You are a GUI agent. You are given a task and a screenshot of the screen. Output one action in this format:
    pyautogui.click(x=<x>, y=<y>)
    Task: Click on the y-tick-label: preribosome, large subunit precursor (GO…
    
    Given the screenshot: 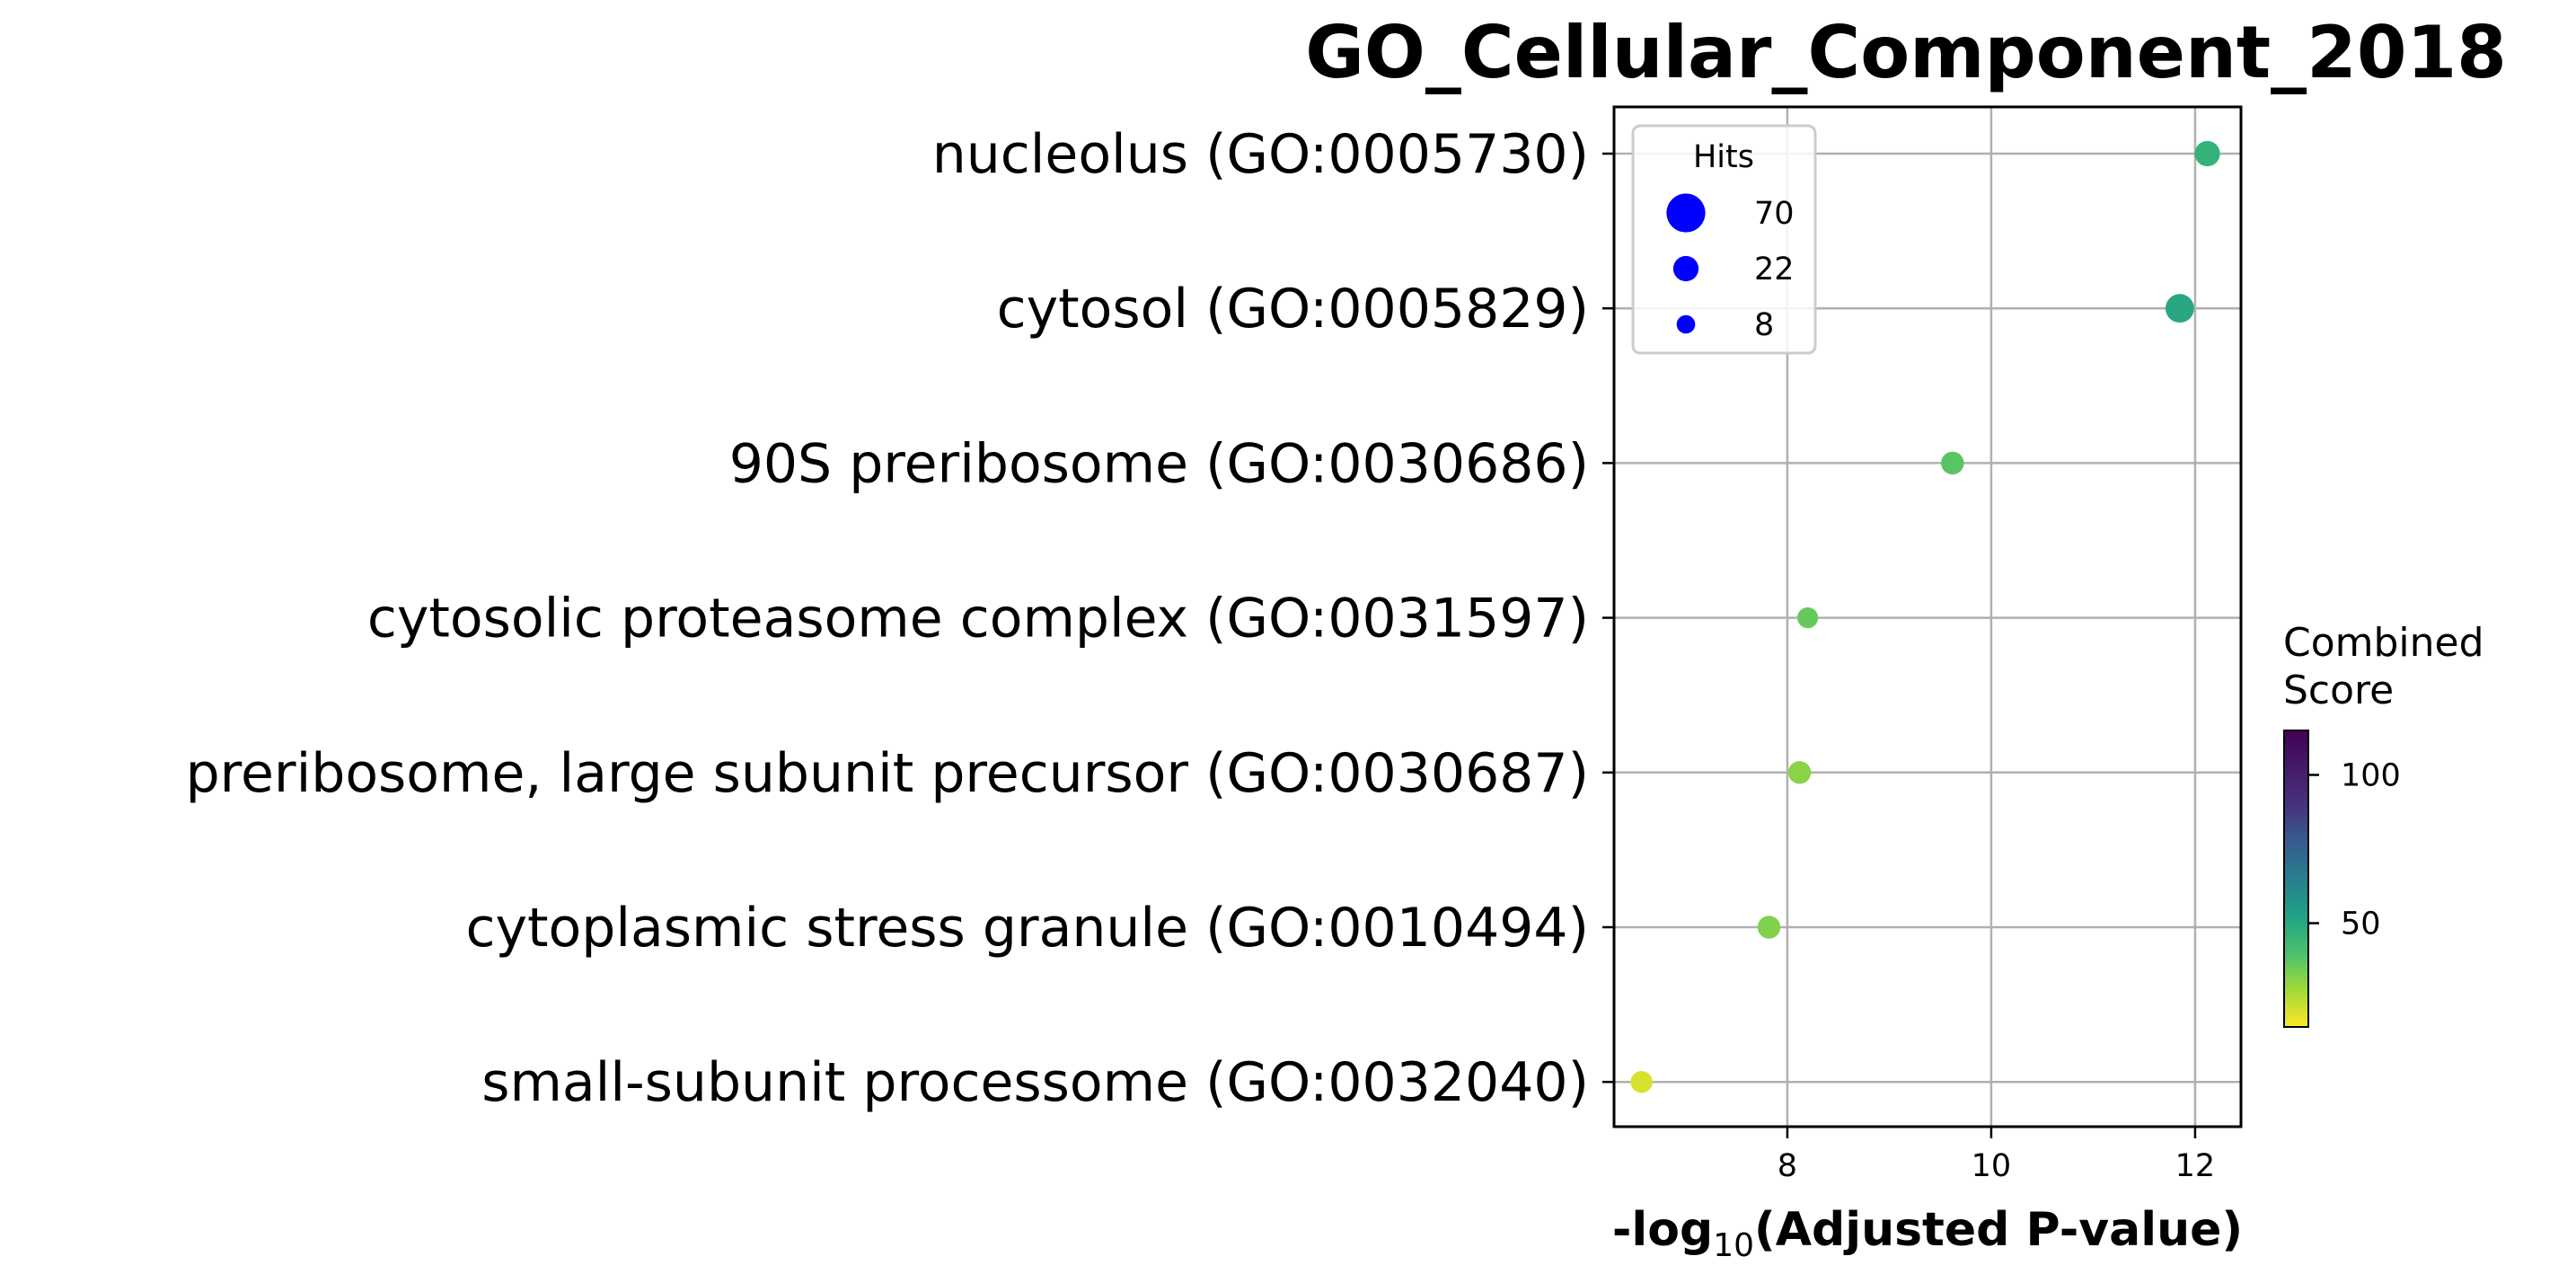 What is the action you would take?
    pyautogui.click(x=887, y=774)
    